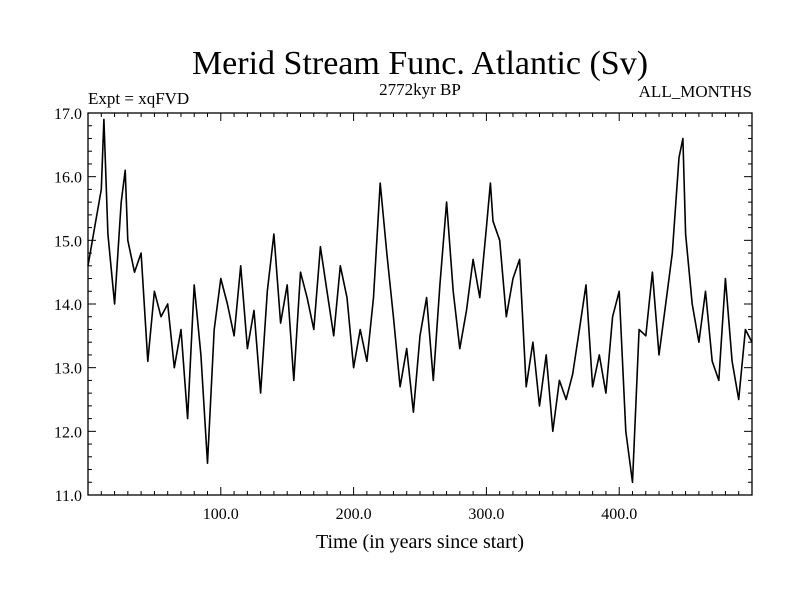 The width and height of the screenshot is (800, 600). Describe the element at coordinates (420, 89) in the screenshot. I see `chart-subtitle-center: 2772kyr BP` at that location.